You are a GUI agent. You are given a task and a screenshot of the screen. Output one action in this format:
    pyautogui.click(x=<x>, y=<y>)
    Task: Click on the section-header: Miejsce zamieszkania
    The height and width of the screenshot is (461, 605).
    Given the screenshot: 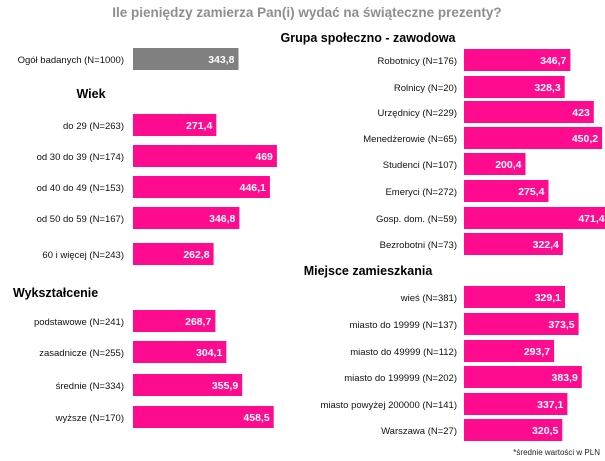 What is the action you would take?
    pyautogui.click(x=369, y=271)
    